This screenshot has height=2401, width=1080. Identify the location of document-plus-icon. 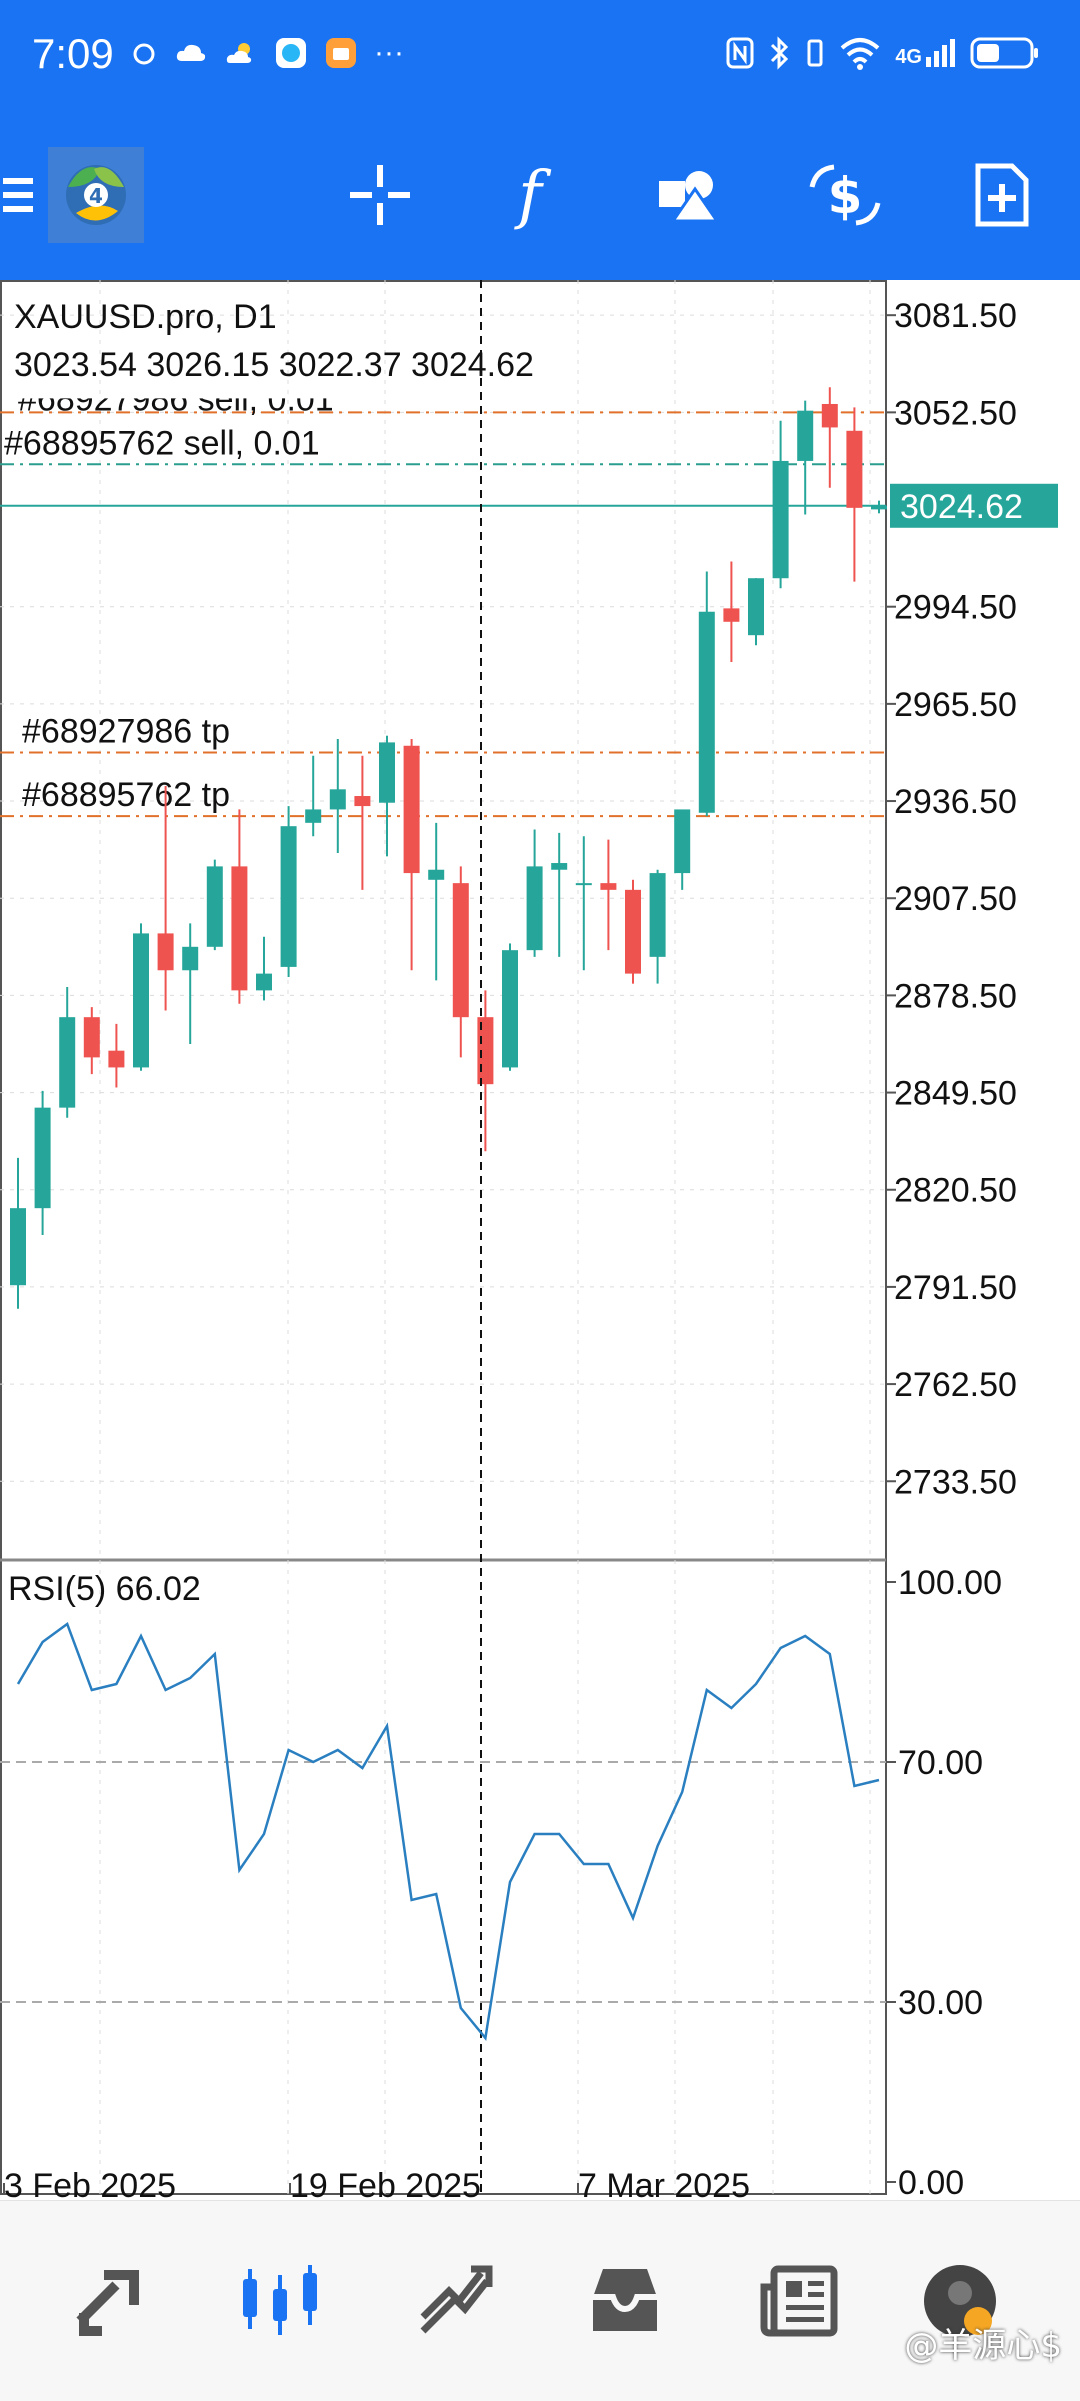
(1002, 195).